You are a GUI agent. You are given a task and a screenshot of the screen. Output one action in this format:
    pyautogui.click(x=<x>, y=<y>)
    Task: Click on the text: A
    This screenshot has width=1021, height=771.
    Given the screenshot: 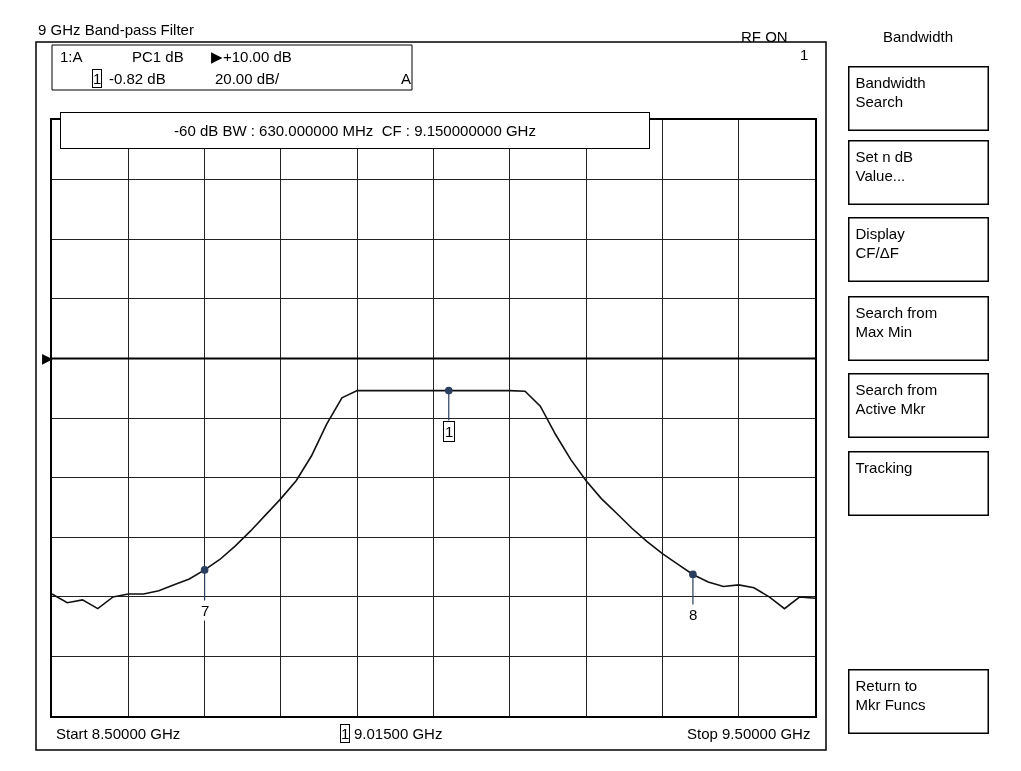 What is the action you would take?
    pyautogui.click(x=406, y=78)
    